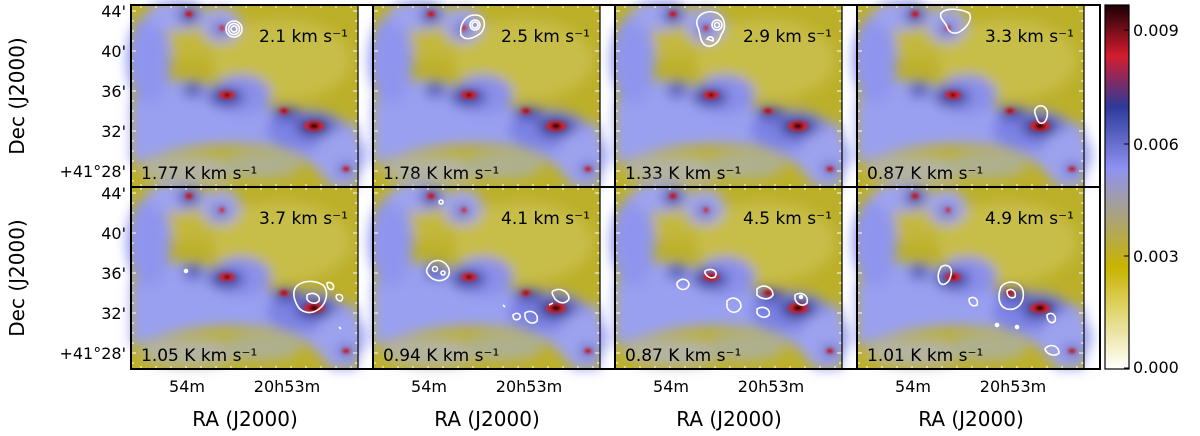 This screenshot has height=436, width=1200. I want to click on velocity-label: 4.1 km s⁻¹, so click(545, 219).